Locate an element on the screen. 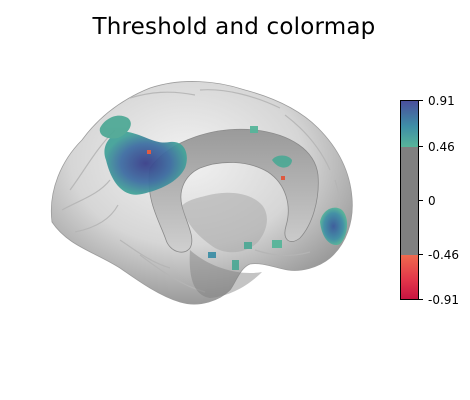 Image resolution: width=470 pixels, height=400 pixels. colorbar-positive-segment is located at coordinates (409, 124).